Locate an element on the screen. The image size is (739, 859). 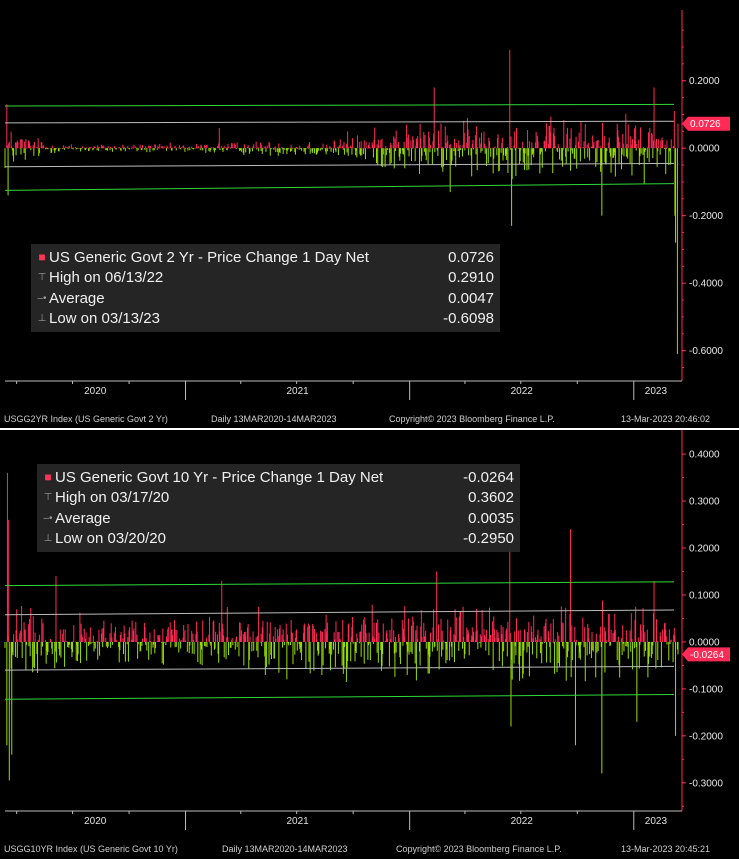
last-value-tag: -0.0264 is located at coordinates (706, 654).